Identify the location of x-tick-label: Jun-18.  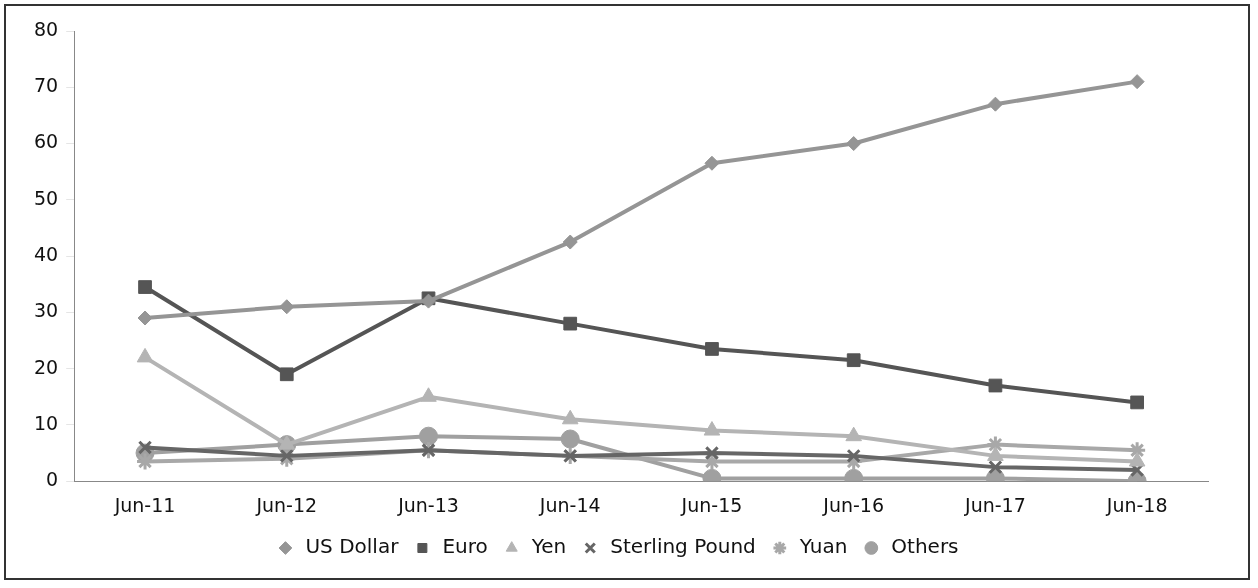
(1136, 504).